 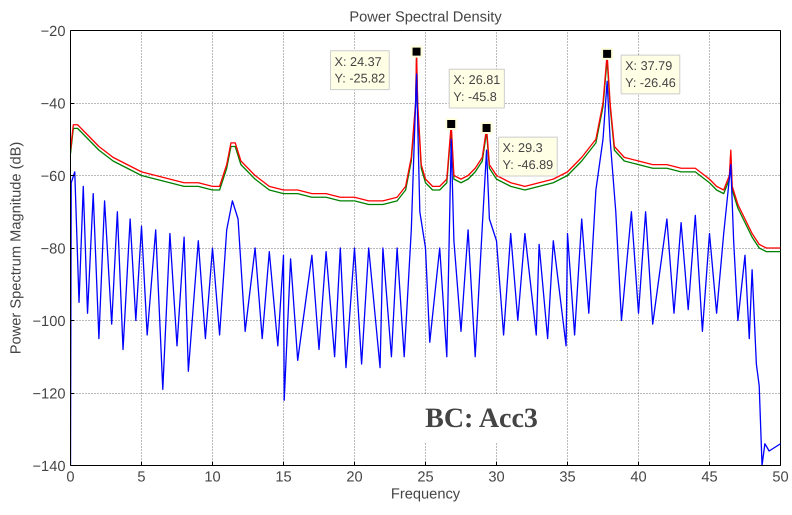 I want to click on y-tick-label: −120, so click(x=49, y=394).